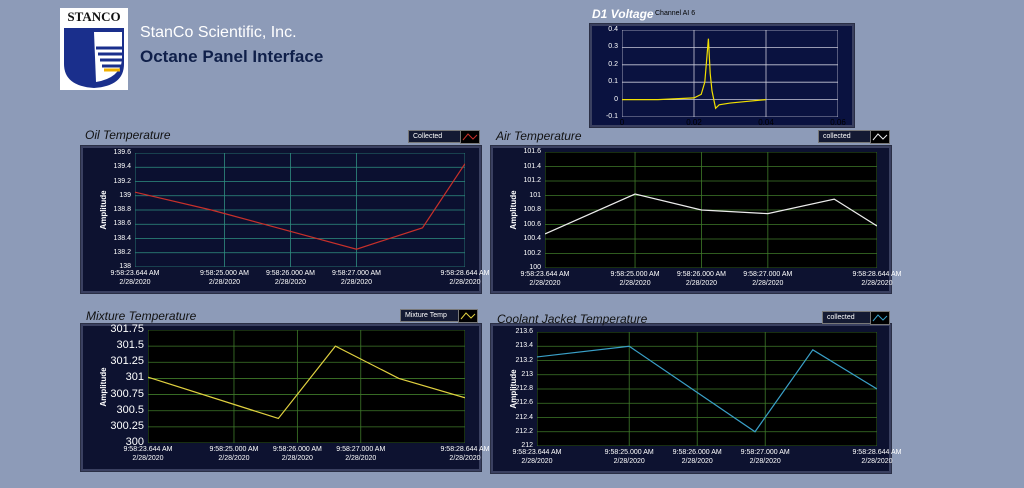 This screenshot has width=1024, height=488. What do you see at coordinates (694, 122) in the screenshot?
I see `x-tick-label: 0.02` at bounding box center [694, 122].